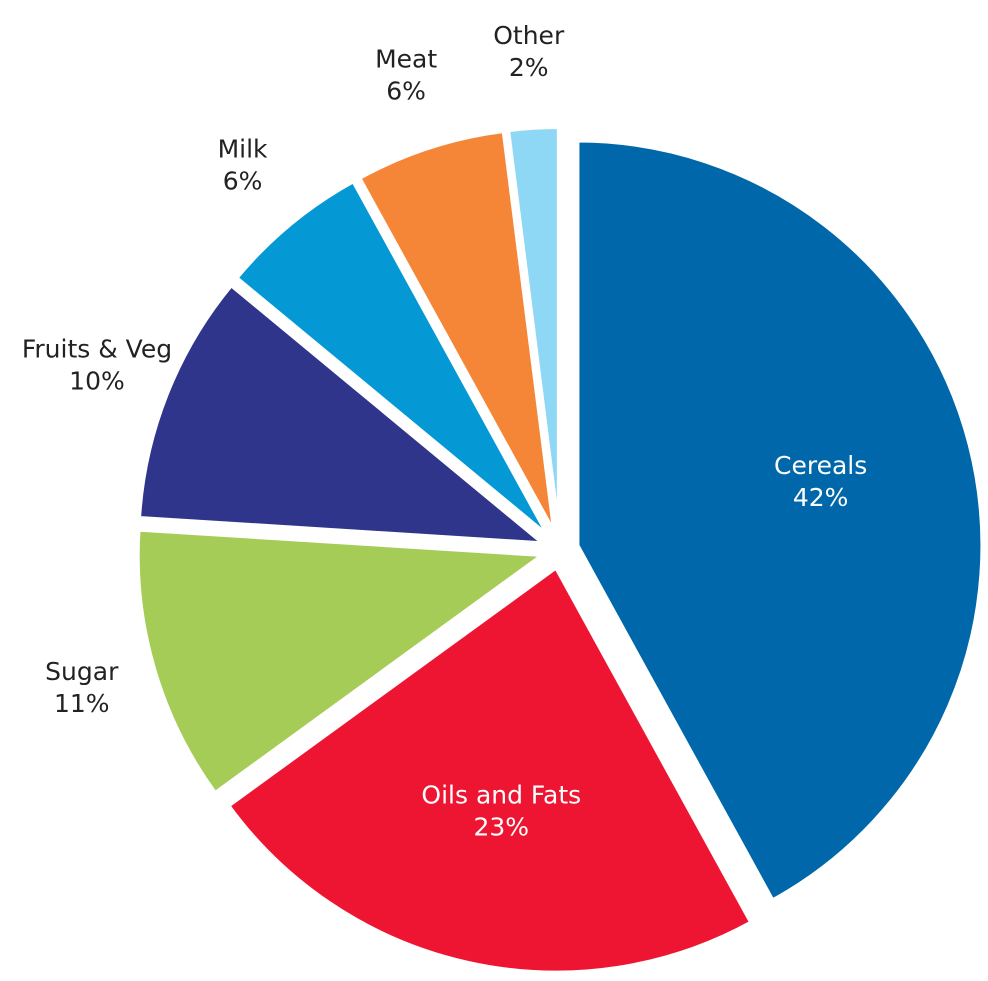 This screenshot has width=988, height=981. I want to click on slice-value-label: 10%, so click(97, 381).